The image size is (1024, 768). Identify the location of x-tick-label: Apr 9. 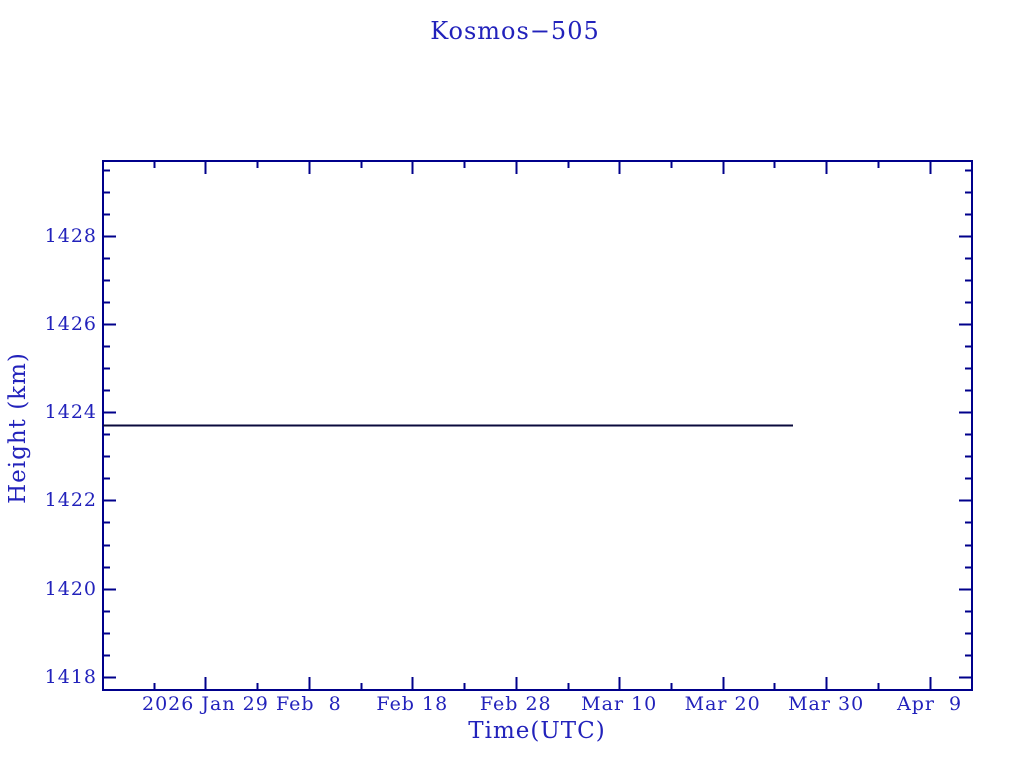
(930, 704).